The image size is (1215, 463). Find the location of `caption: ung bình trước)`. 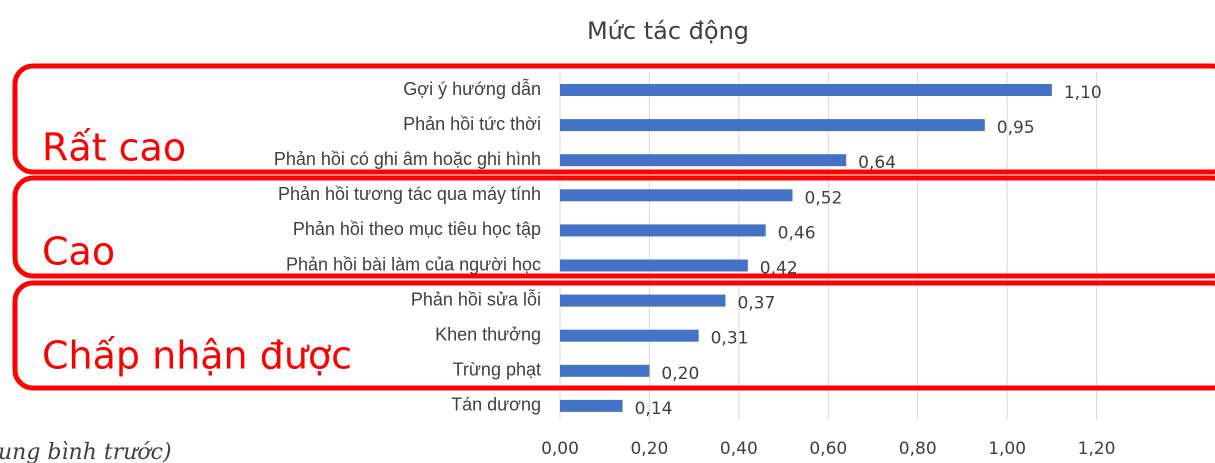

caption: ung bình trước) is located at coordinates (86, 451).